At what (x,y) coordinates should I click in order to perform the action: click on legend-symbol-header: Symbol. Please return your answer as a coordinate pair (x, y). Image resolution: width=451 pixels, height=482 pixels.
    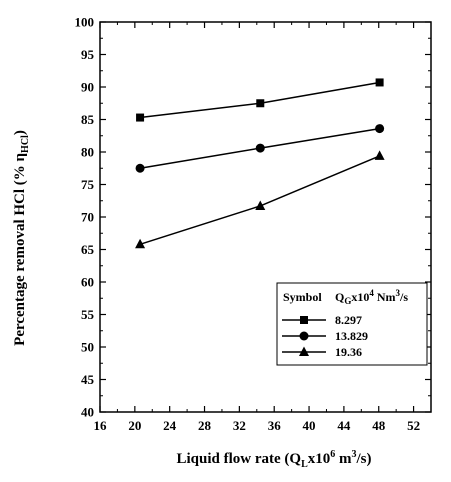
    Looking at the image, I should click on (302, 297).